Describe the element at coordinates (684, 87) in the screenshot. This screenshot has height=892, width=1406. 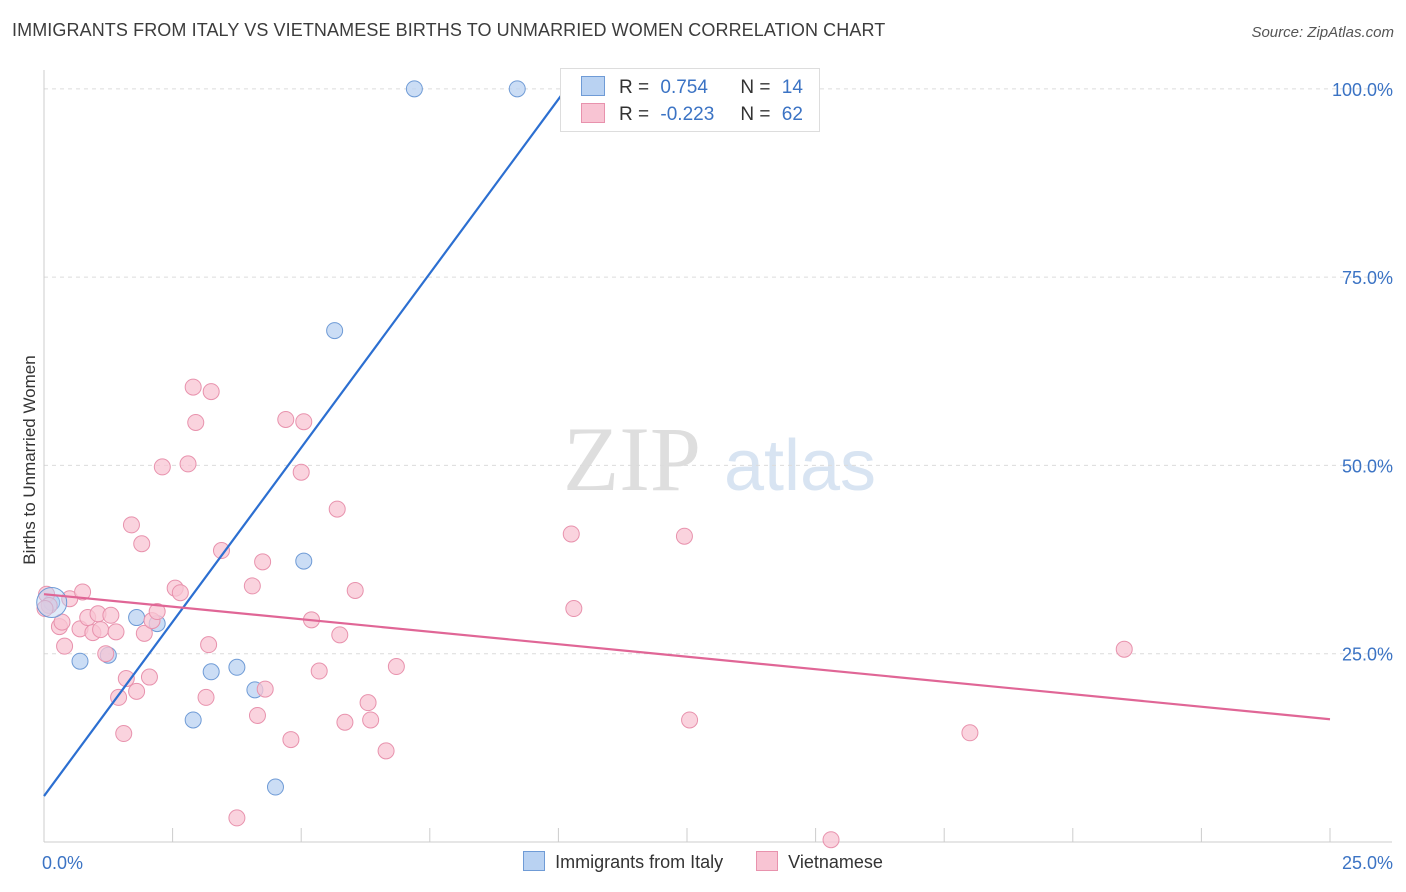
I see `r-value: 0.754` at that location.